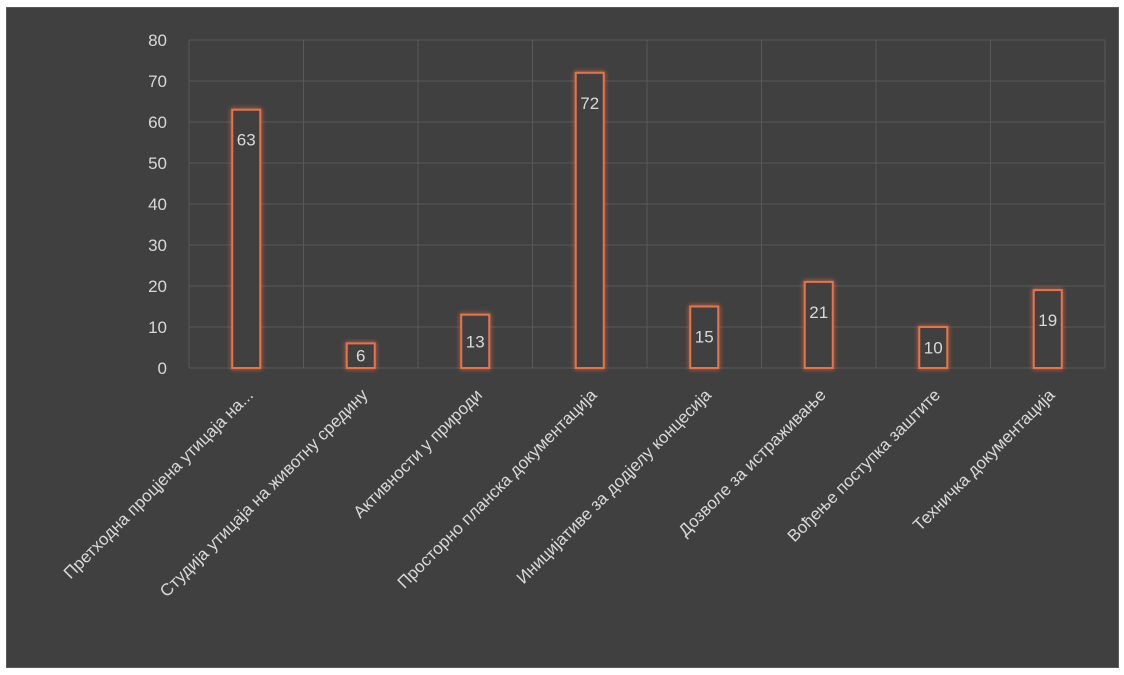 The height and width of the screenshot is (675, 1124). Describe the element at coordinates (418, 453) in the screenshot. I see `x-category-label: Активности у природи` at that location.